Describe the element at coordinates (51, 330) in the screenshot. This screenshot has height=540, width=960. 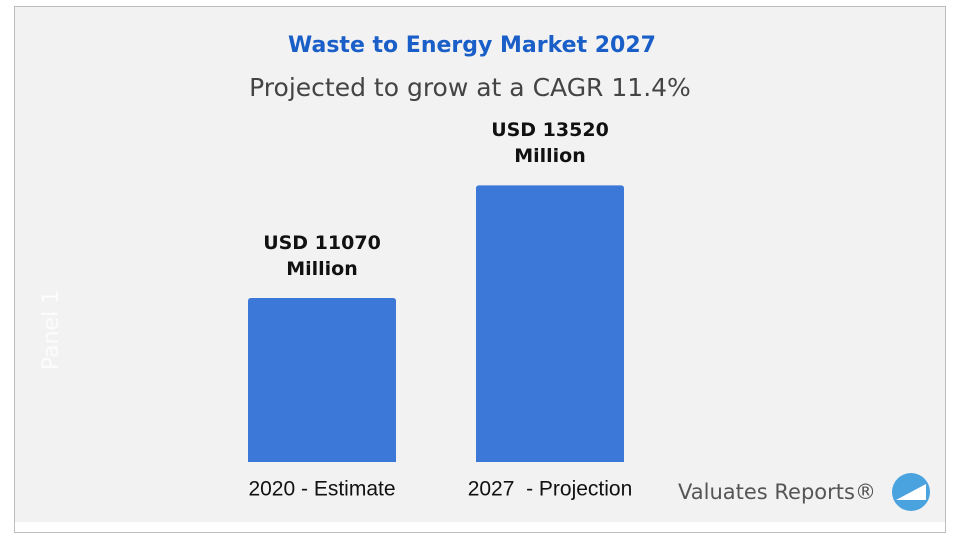
I see `watermark: Panel 1` at that location.